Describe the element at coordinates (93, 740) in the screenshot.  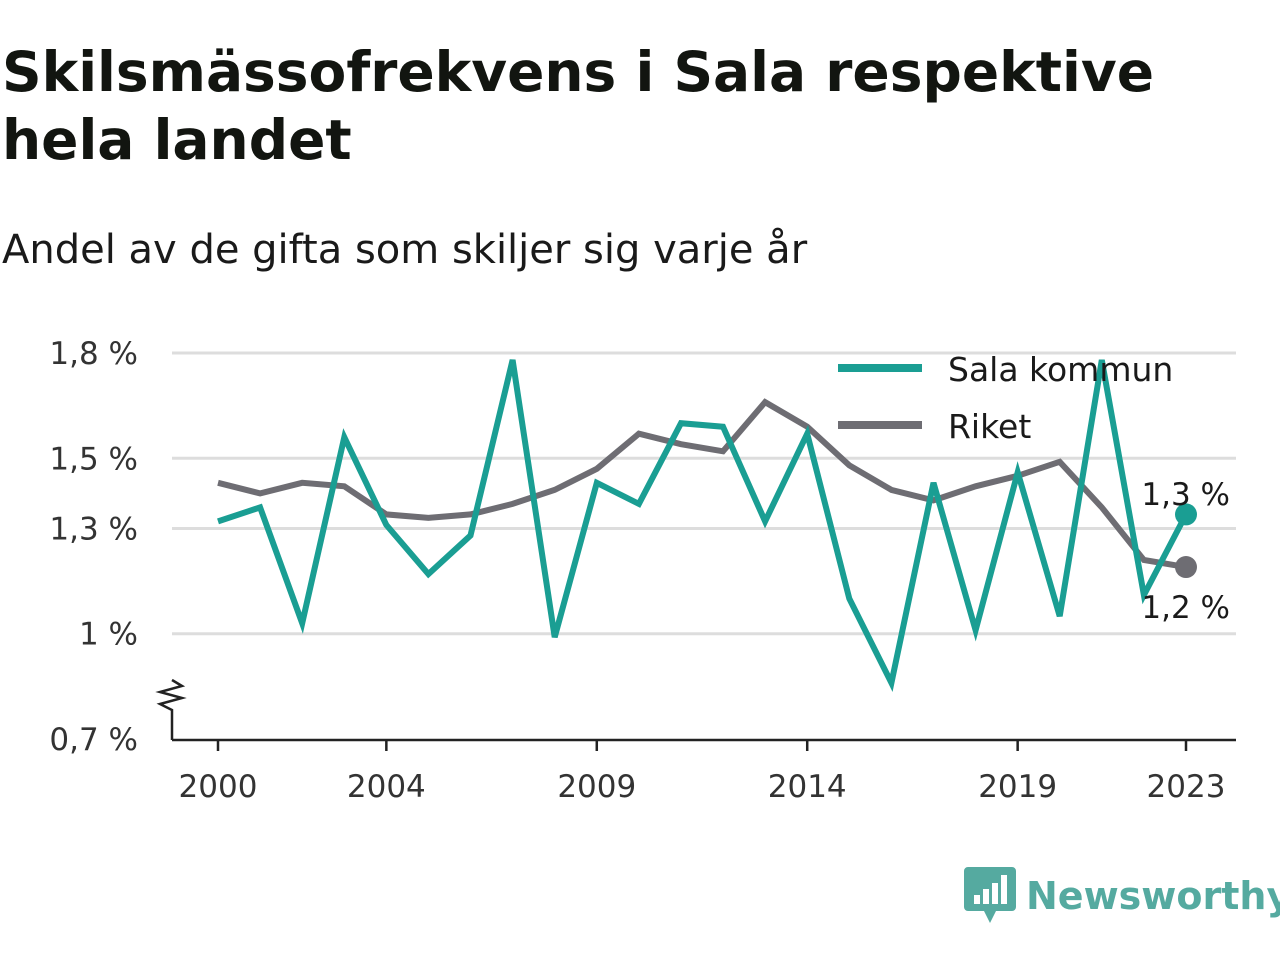
I see `y-tick-label: 0,7 %` at that location.